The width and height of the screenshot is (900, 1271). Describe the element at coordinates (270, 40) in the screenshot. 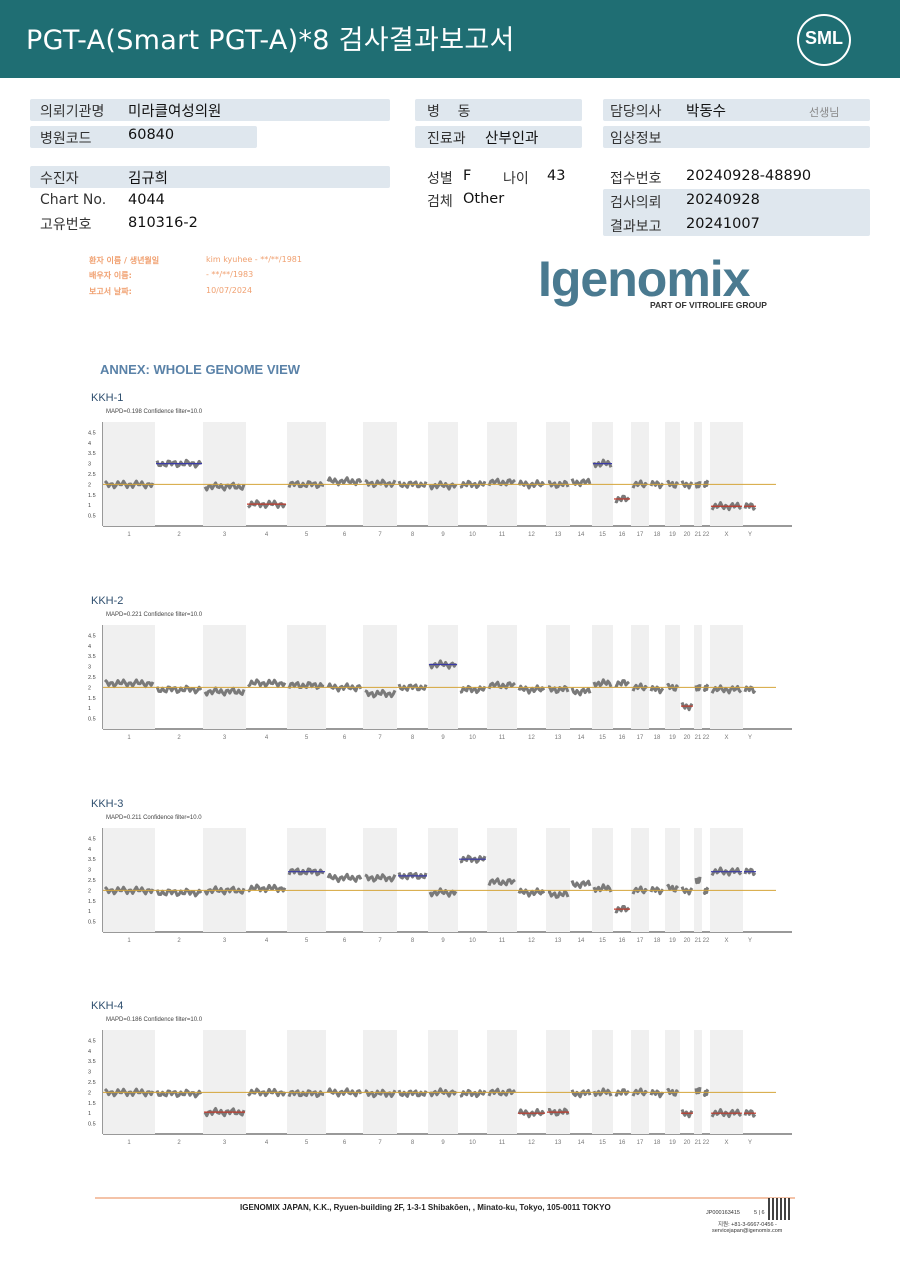

I see `report-title: PGT-A(Smart PGT-A)*8 검사결과보고서` at that location.